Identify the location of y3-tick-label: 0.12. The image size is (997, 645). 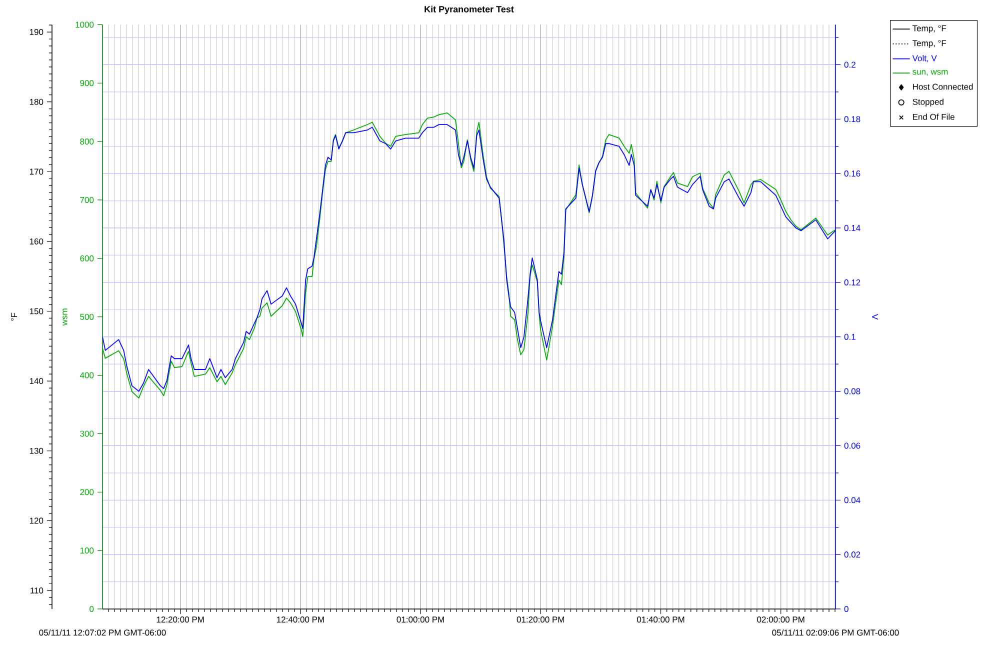
(852, 282).